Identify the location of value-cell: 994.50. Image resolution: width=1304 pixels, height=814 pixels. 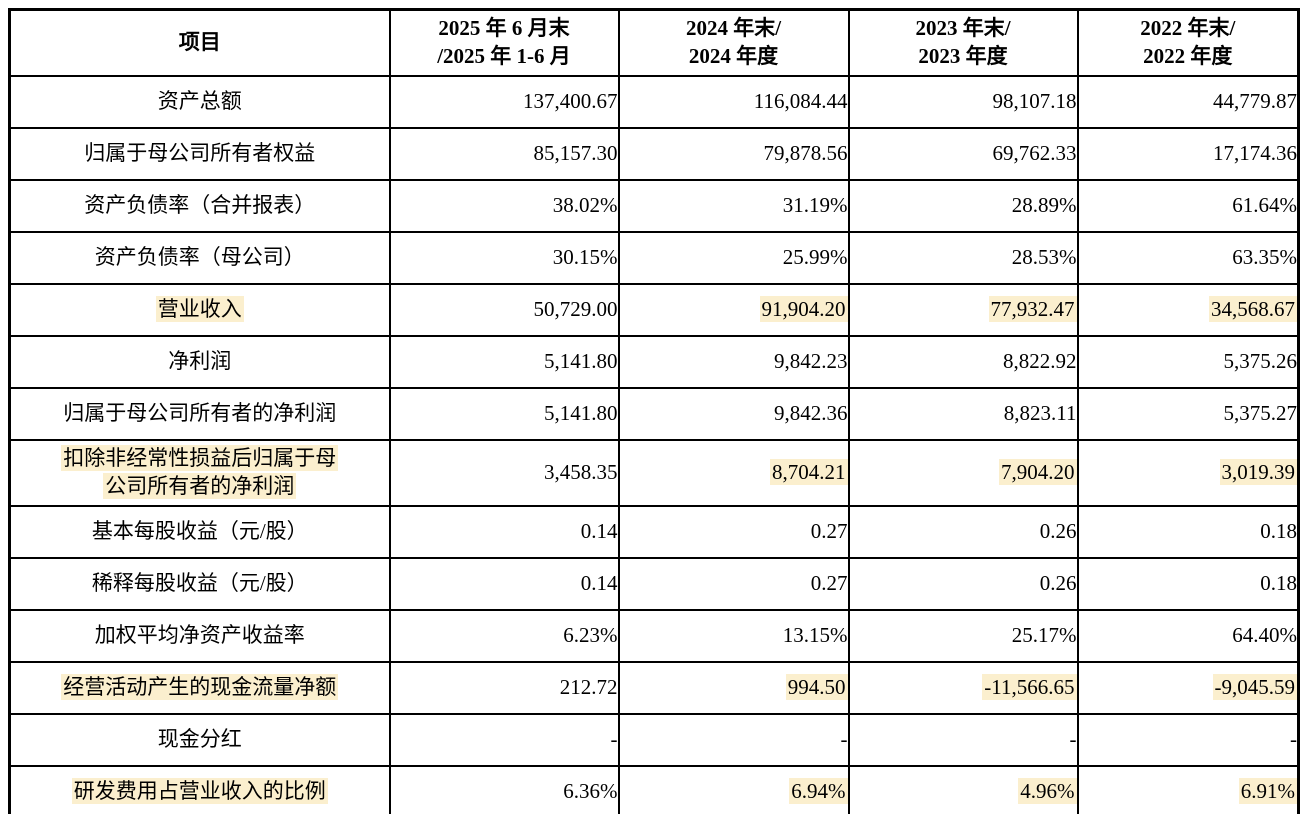
(733, 688).